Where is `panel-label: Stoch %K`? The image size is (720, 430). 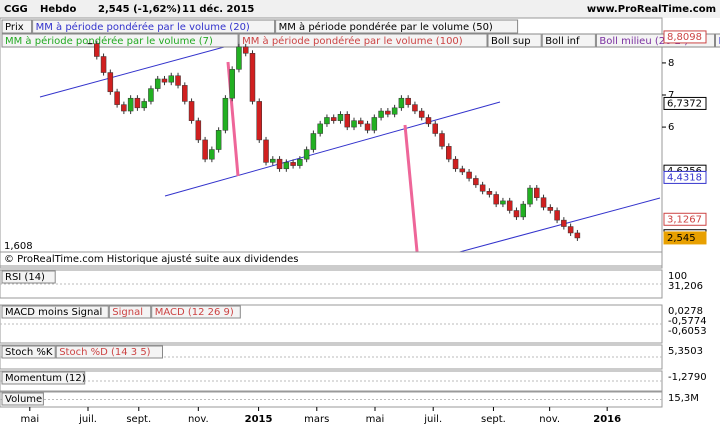 panel-label: Stoch %K is located at coordinates (29, 352).